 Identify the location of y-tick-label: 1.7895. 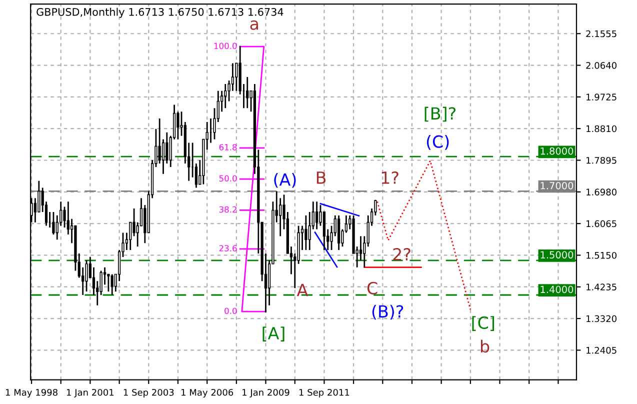
(601, 160).